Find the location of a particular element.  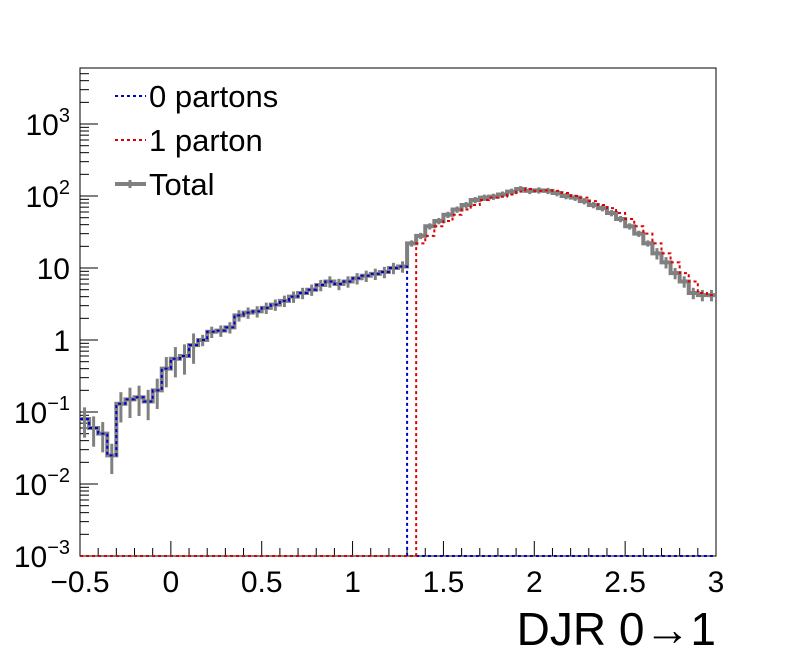

y-tick-label: 10⁻² is located at coordinates (42, 483).